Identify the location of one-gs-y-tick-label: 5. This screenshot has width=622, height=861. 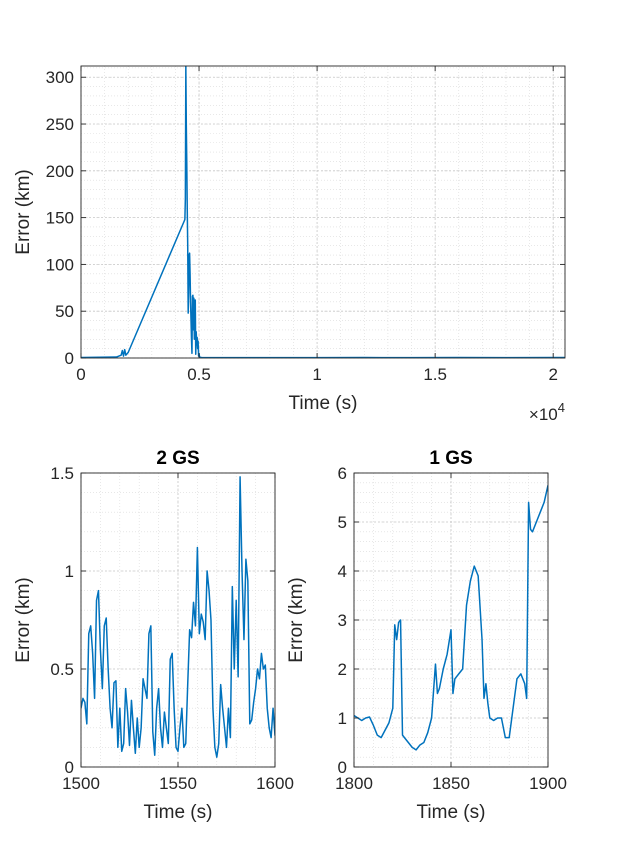
(342, 522).